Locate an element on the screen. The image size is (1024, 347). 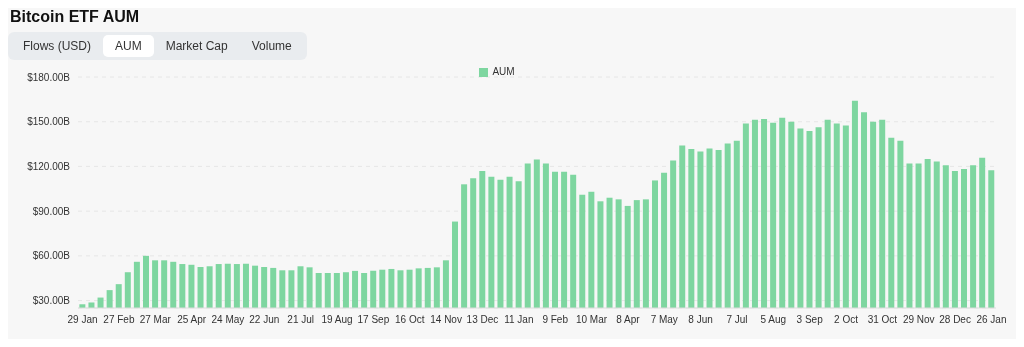
y-tick-label: $120.00B is located at coordinates (49, 166).